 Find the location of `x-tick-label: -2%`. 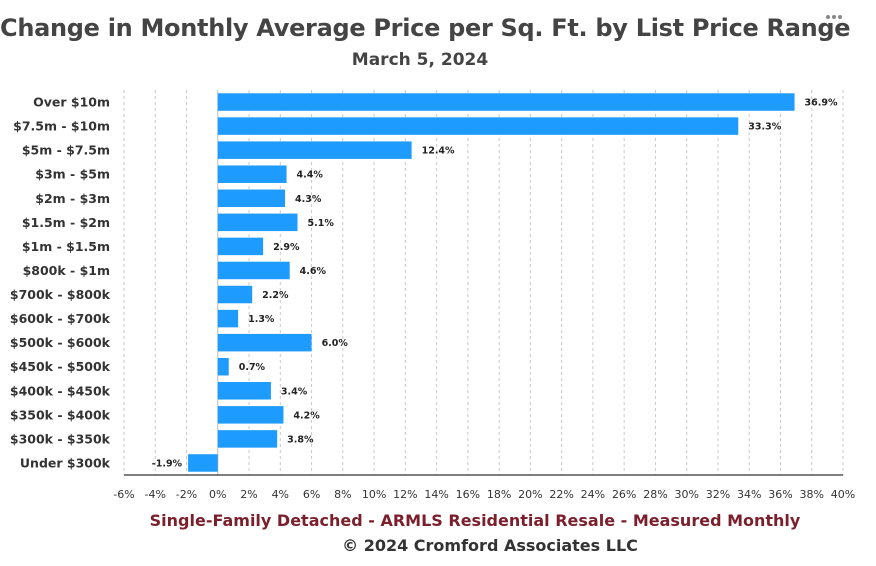

x-tick-label: -2% is located at coordinates (186, 494).